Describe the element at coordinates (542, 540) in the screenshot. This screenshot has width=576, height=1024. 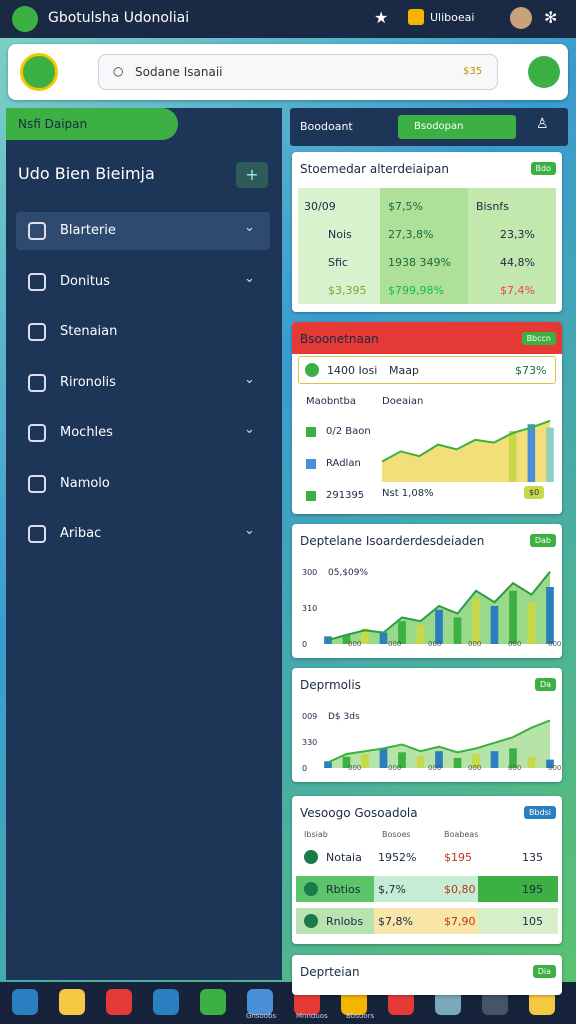
I see `card-badge: Dab` at that location.